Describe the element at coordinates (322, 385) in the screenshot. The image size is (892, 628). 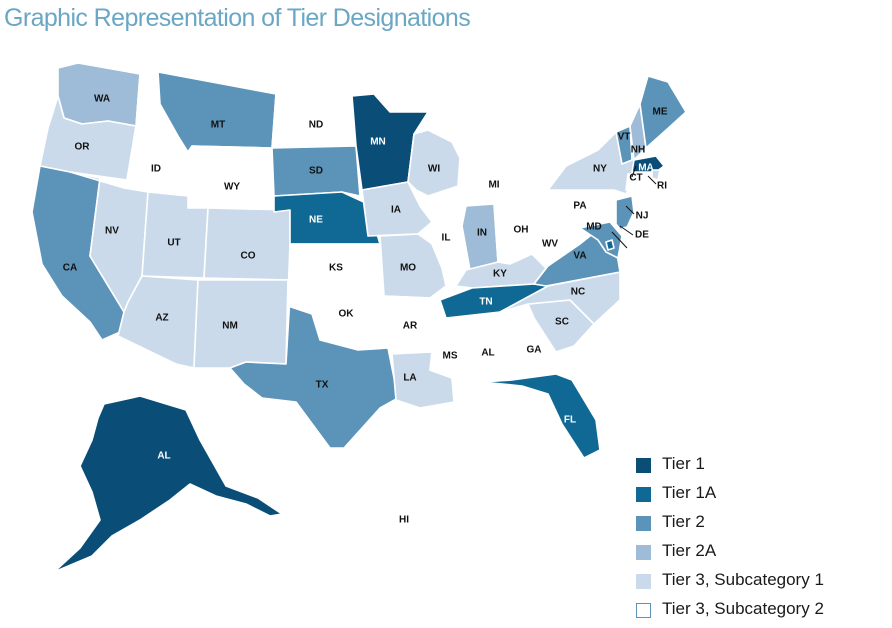
I see `state-label: TX` at that location.